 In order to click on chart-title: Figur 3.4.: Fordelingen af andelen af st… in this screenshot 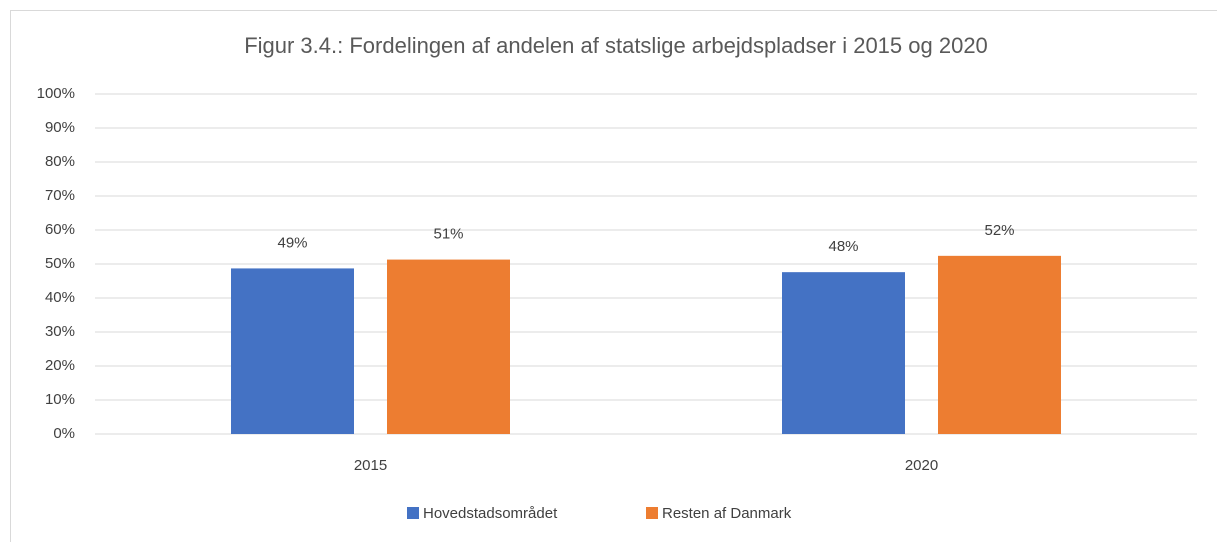, I will do `click(616, 45)`.